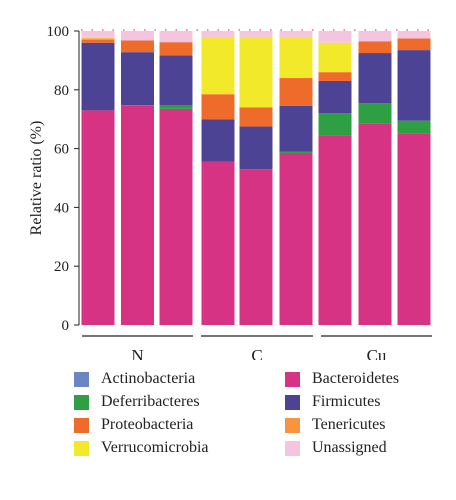 This screenshot has height=500, width=456. I want to click on legend-item: Actinobacteria, so click(134, 379).